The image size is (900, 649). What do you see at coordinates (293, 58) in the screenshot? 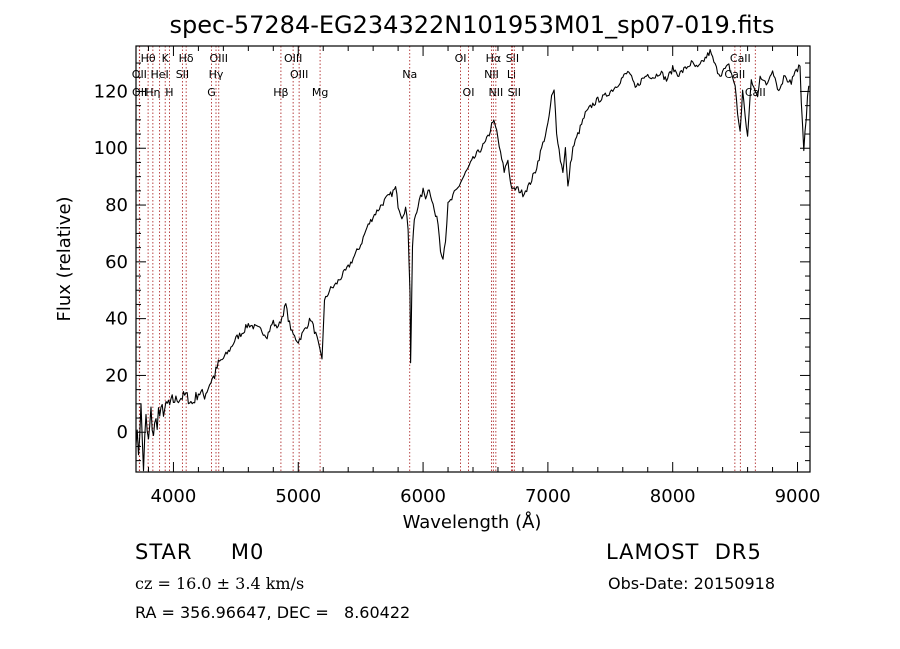
I see `line-marker-label-13: OIII` at bounding box center [293, 58].